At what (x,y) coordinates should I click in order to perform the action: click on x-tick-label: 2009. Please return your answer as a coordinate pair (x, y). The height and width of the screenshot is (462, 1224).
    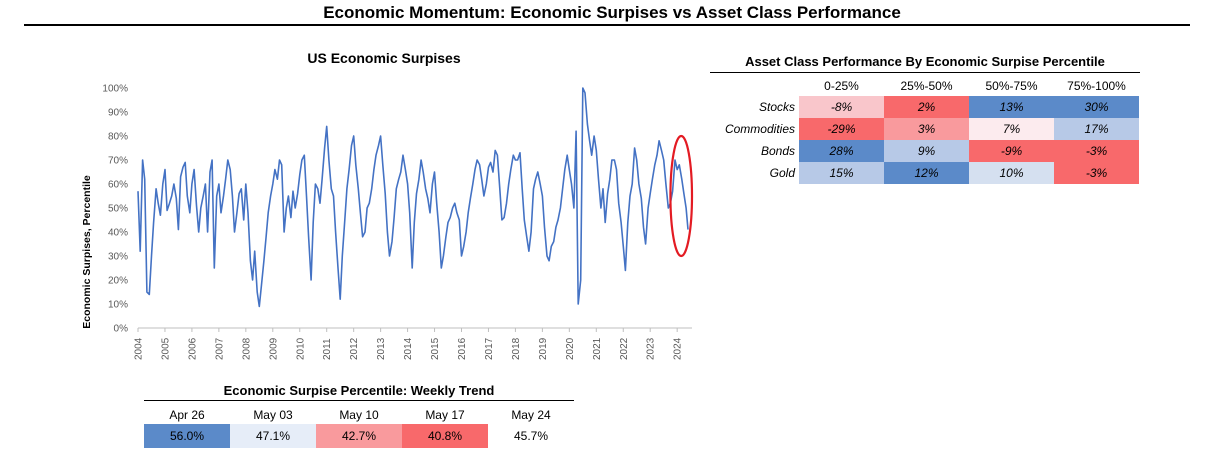
    Looking at the image, I should click on (273, 348).